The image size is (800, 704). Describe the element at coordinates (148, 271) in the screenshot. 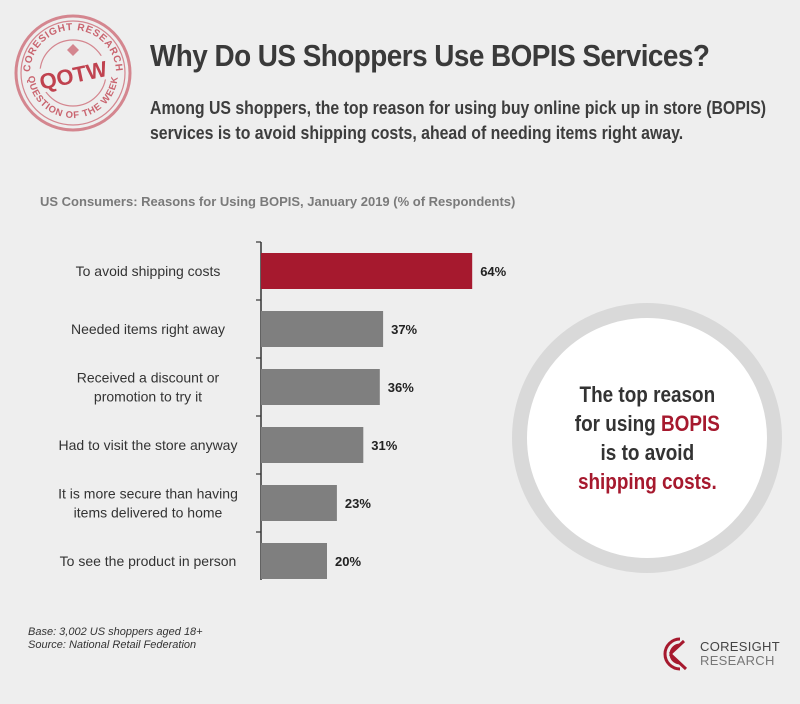

I see `category-label-1: To avoid shipping costs` at that location.